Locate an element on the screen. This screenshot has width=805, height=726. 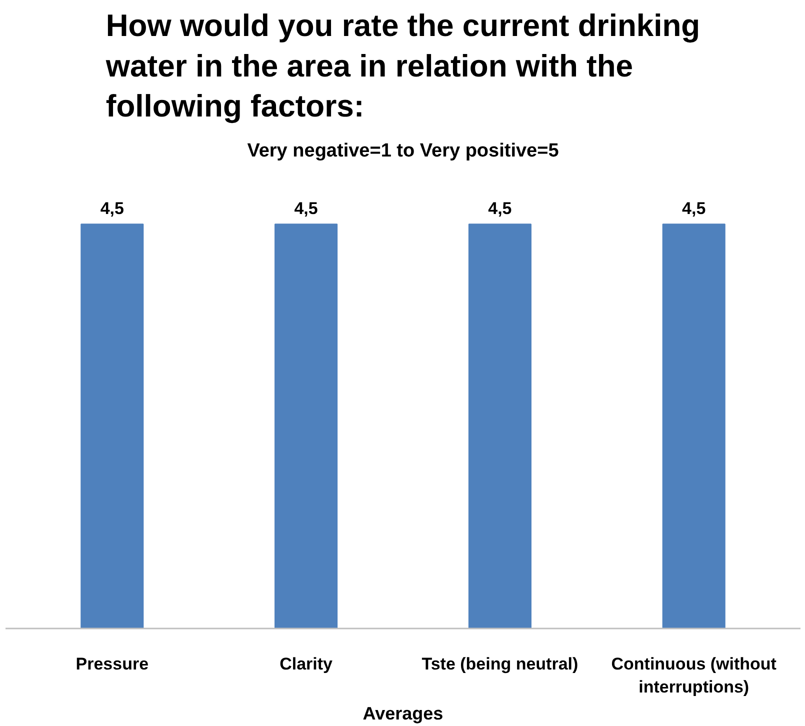
x-tick-label: Clarity is located at coordinates (307, 664).